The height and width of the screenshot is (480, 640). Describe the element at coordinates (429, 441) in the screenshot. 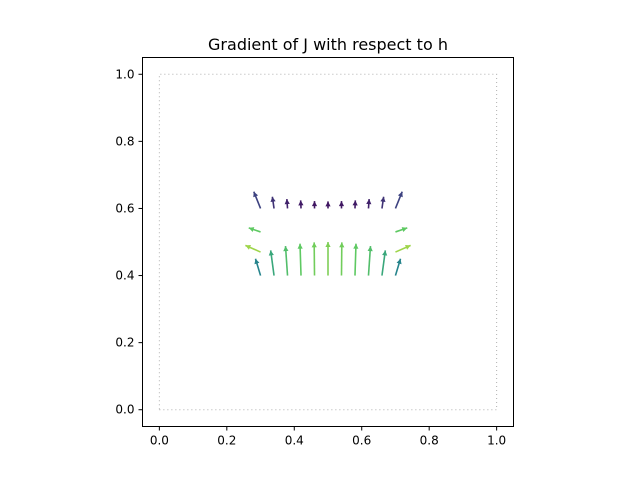

I see `x-tick-label: 0.8` at that location.